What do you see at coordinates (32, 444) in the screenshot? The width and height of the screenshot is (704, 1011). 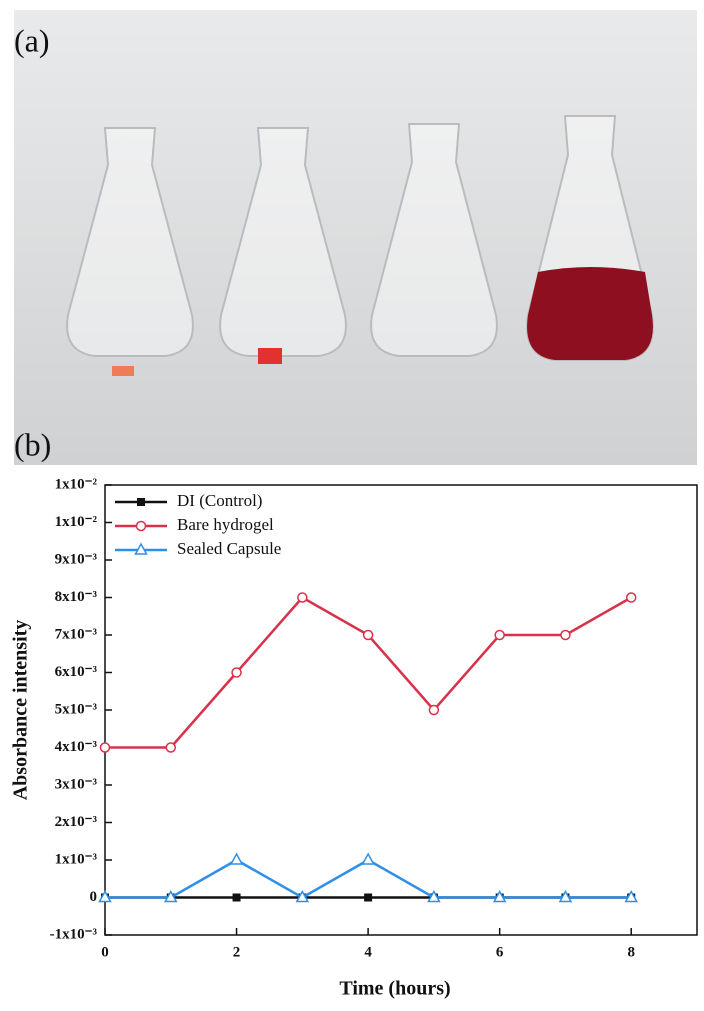 I see `panel-label: (b)` at bounding box center [32, 444].